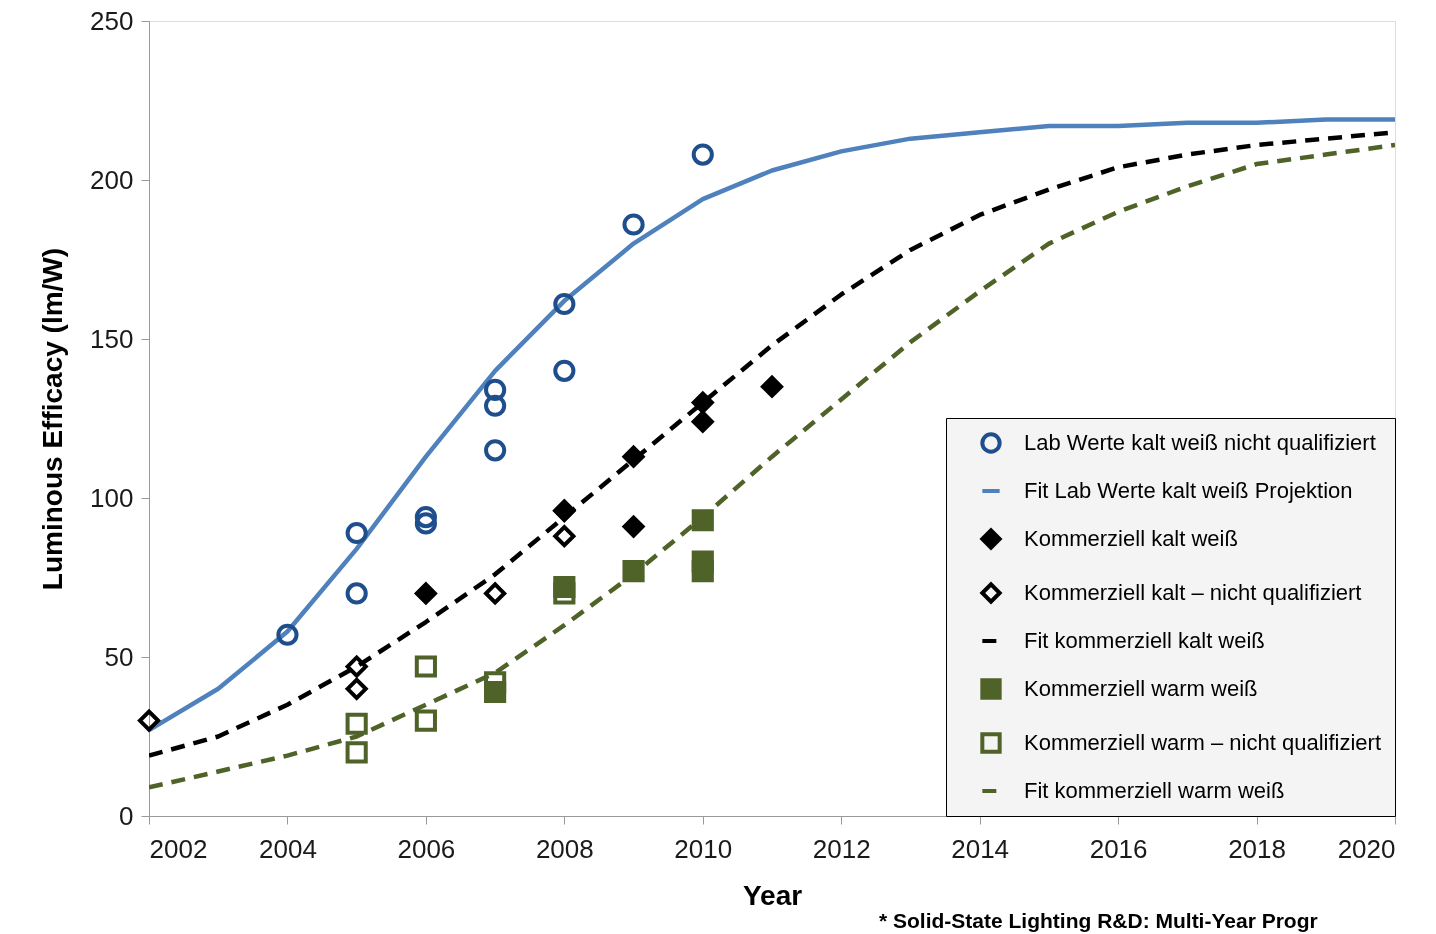 The width and height of the screenshot is (1436, 934). What do you see at coordinates (703, 848) in the screenshot?
I see `x-tick-label: 2010` at bounding box center [703, 848].